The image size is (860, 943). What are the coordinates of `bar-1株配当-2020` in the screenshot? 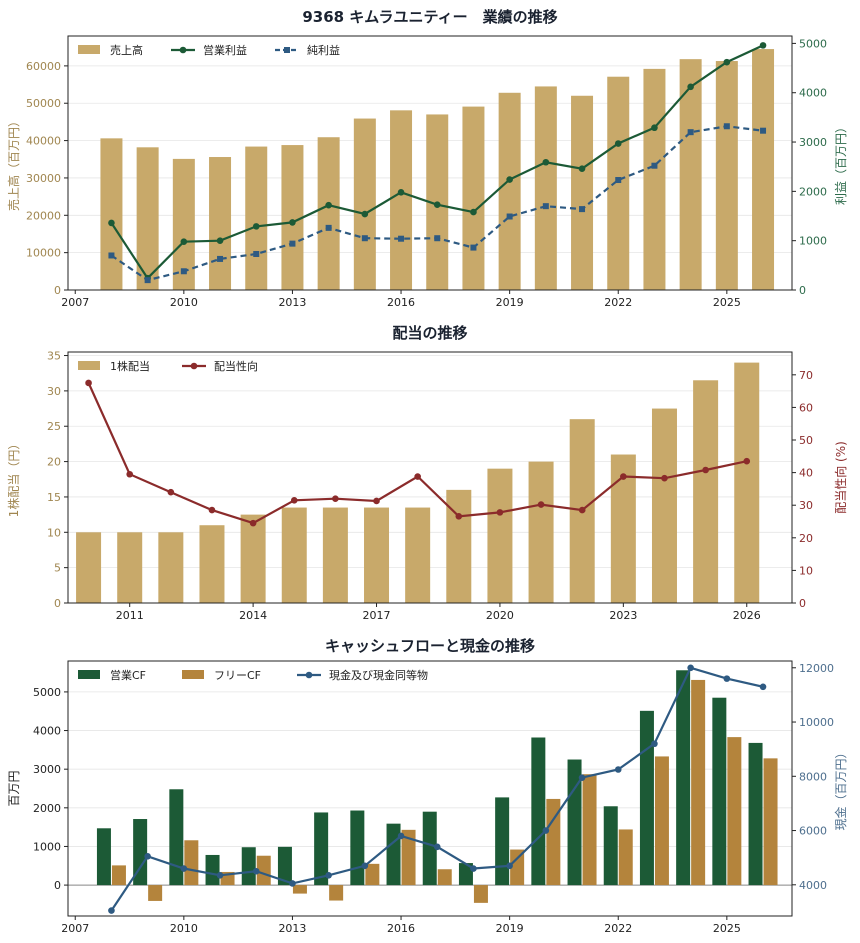 It's located at (500, 535).